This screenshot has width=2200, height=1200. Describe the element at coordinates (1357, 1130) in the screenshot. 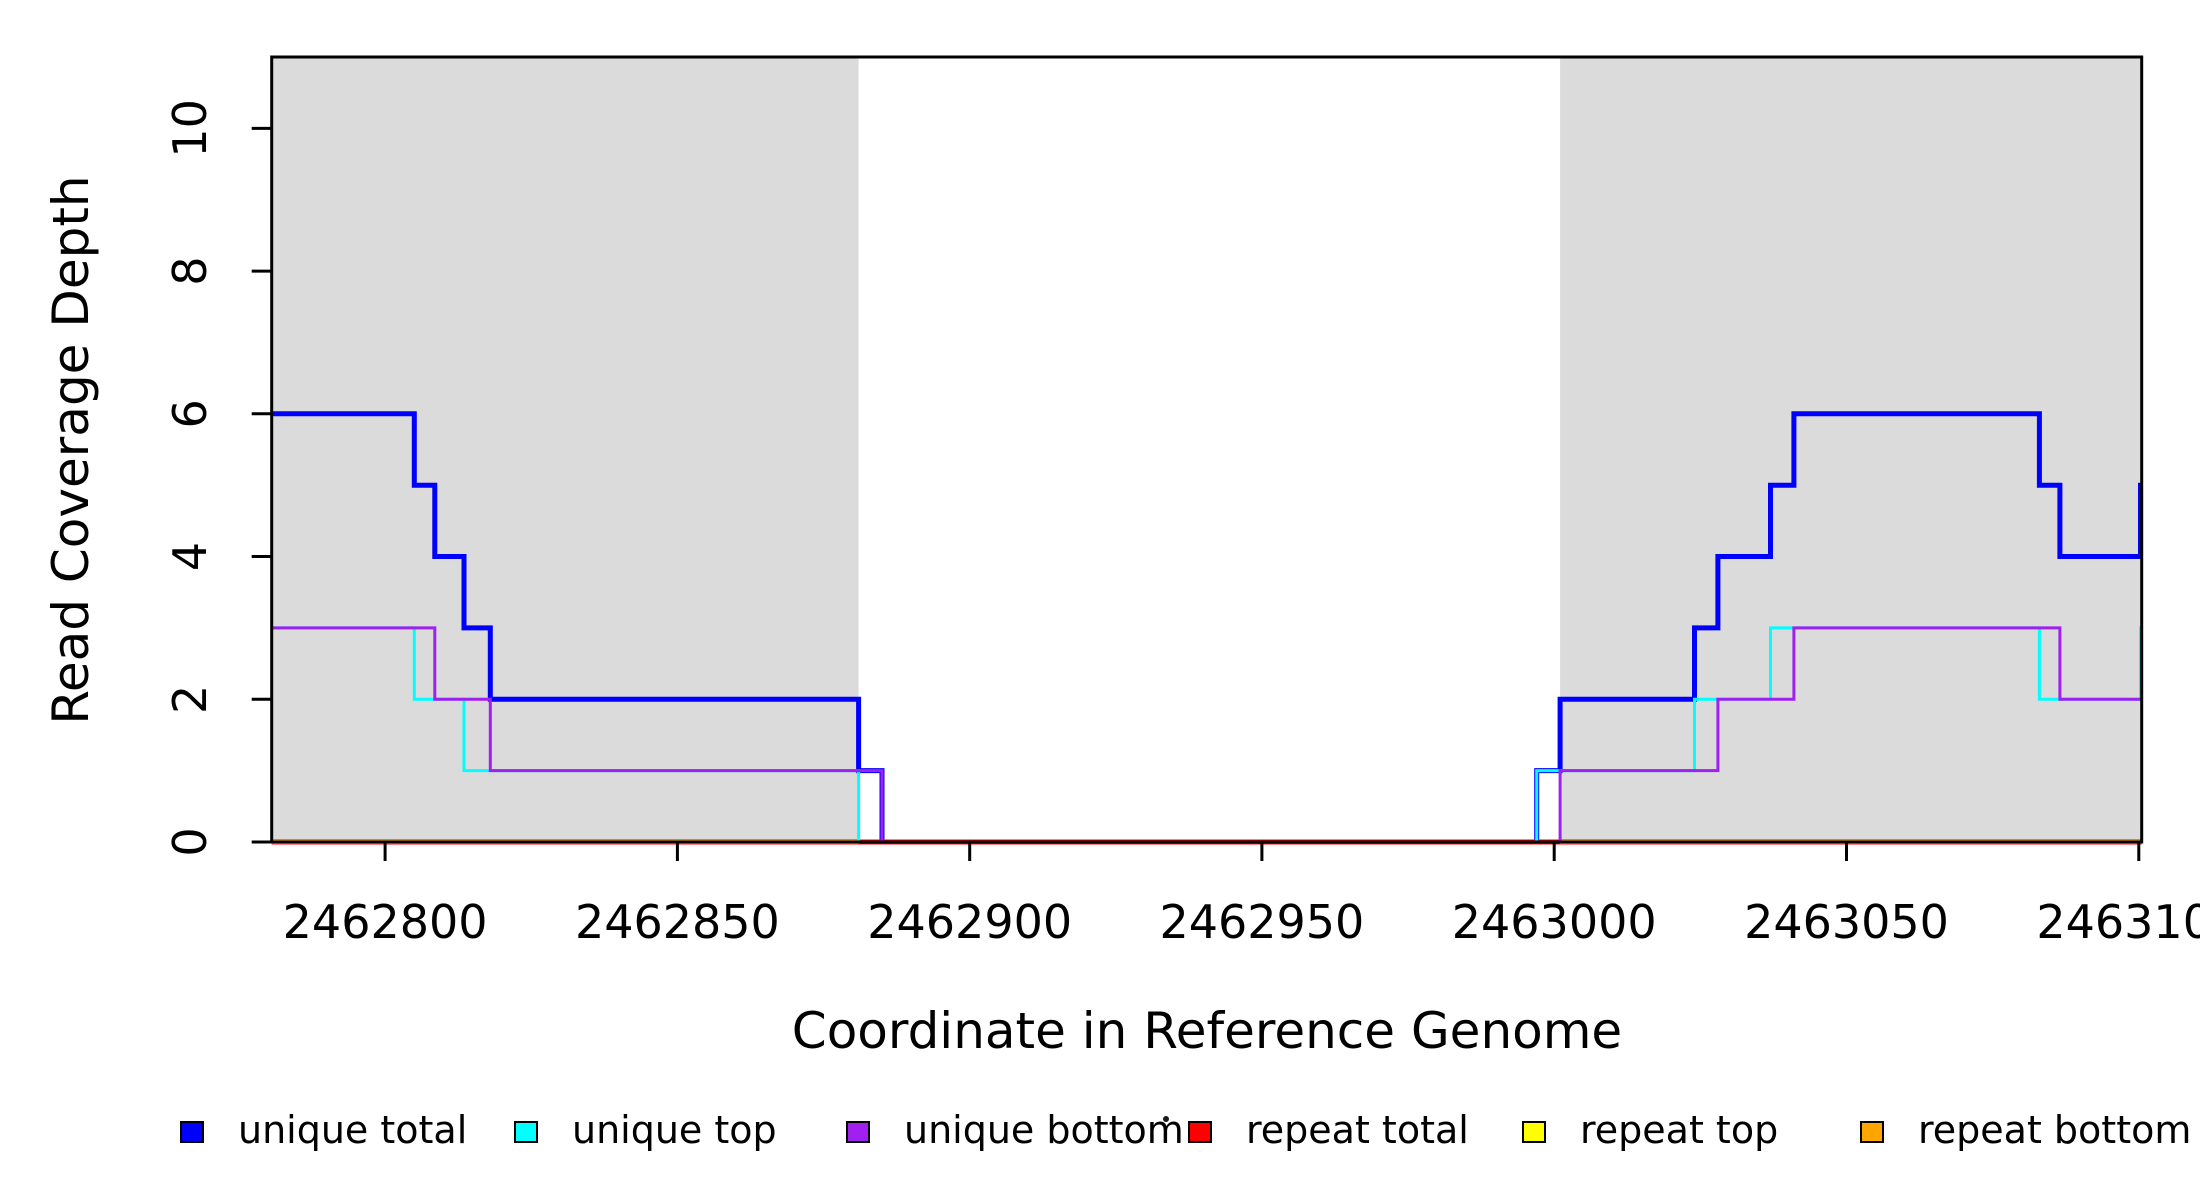

I see `legend-item-label: repeat total` at that location.